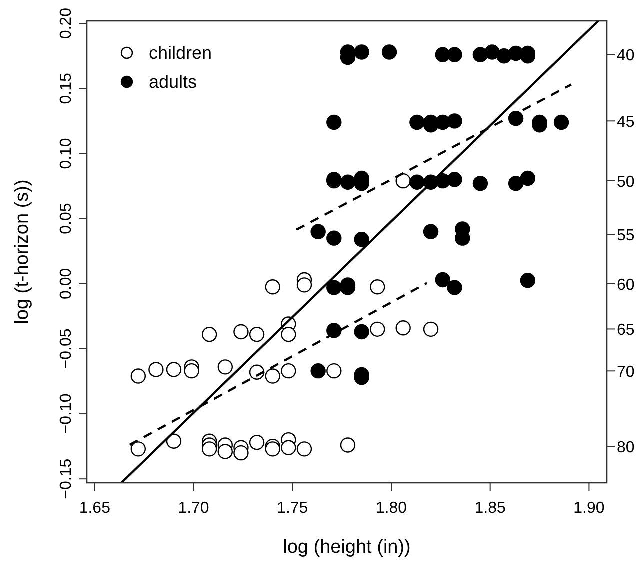 Image resolution: width=642 pixels, height=562 pixels. Describe the element at coordinates (626, 285) in the screenshot. I see `y2-tick-label: 60` at that location.